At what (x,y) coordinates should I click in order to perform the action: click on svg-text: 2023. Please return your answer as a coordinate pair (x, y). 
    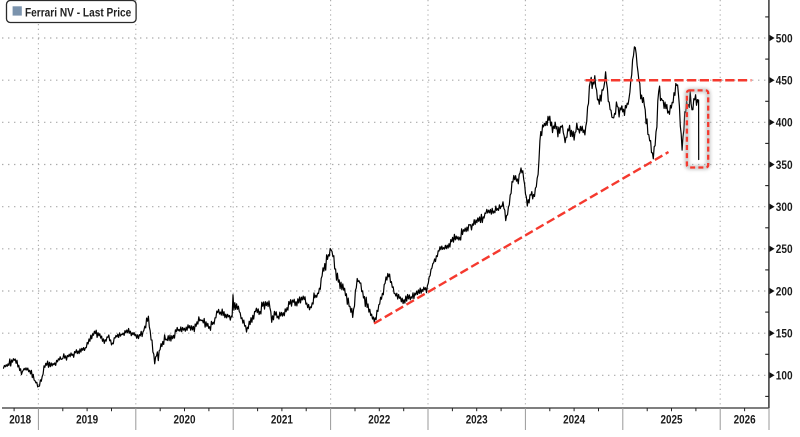
    Looking at the image, I should click on (477, 421).